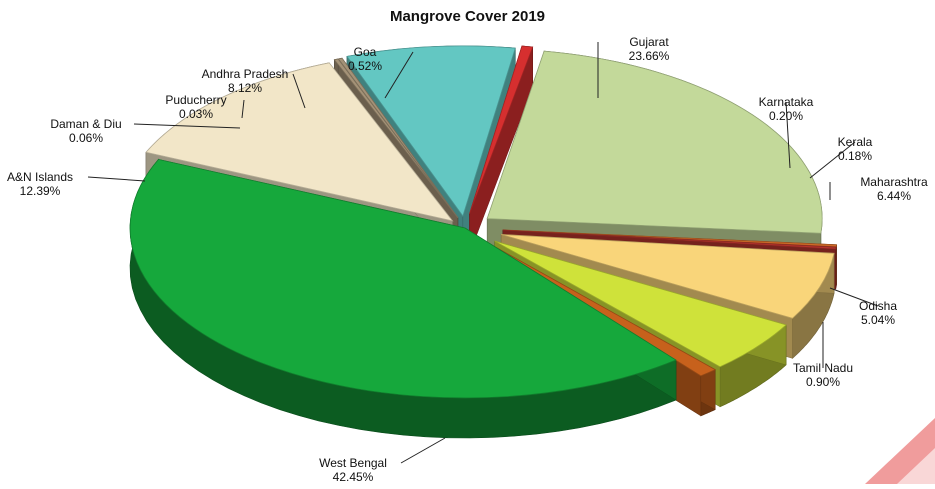 The height and width of the screenshot is (489, 935). Describe the element at coordinates (245, 74) in the screenshot. I see `slice-label-andhra-pradesh: Andhra Pradesh` at that location.